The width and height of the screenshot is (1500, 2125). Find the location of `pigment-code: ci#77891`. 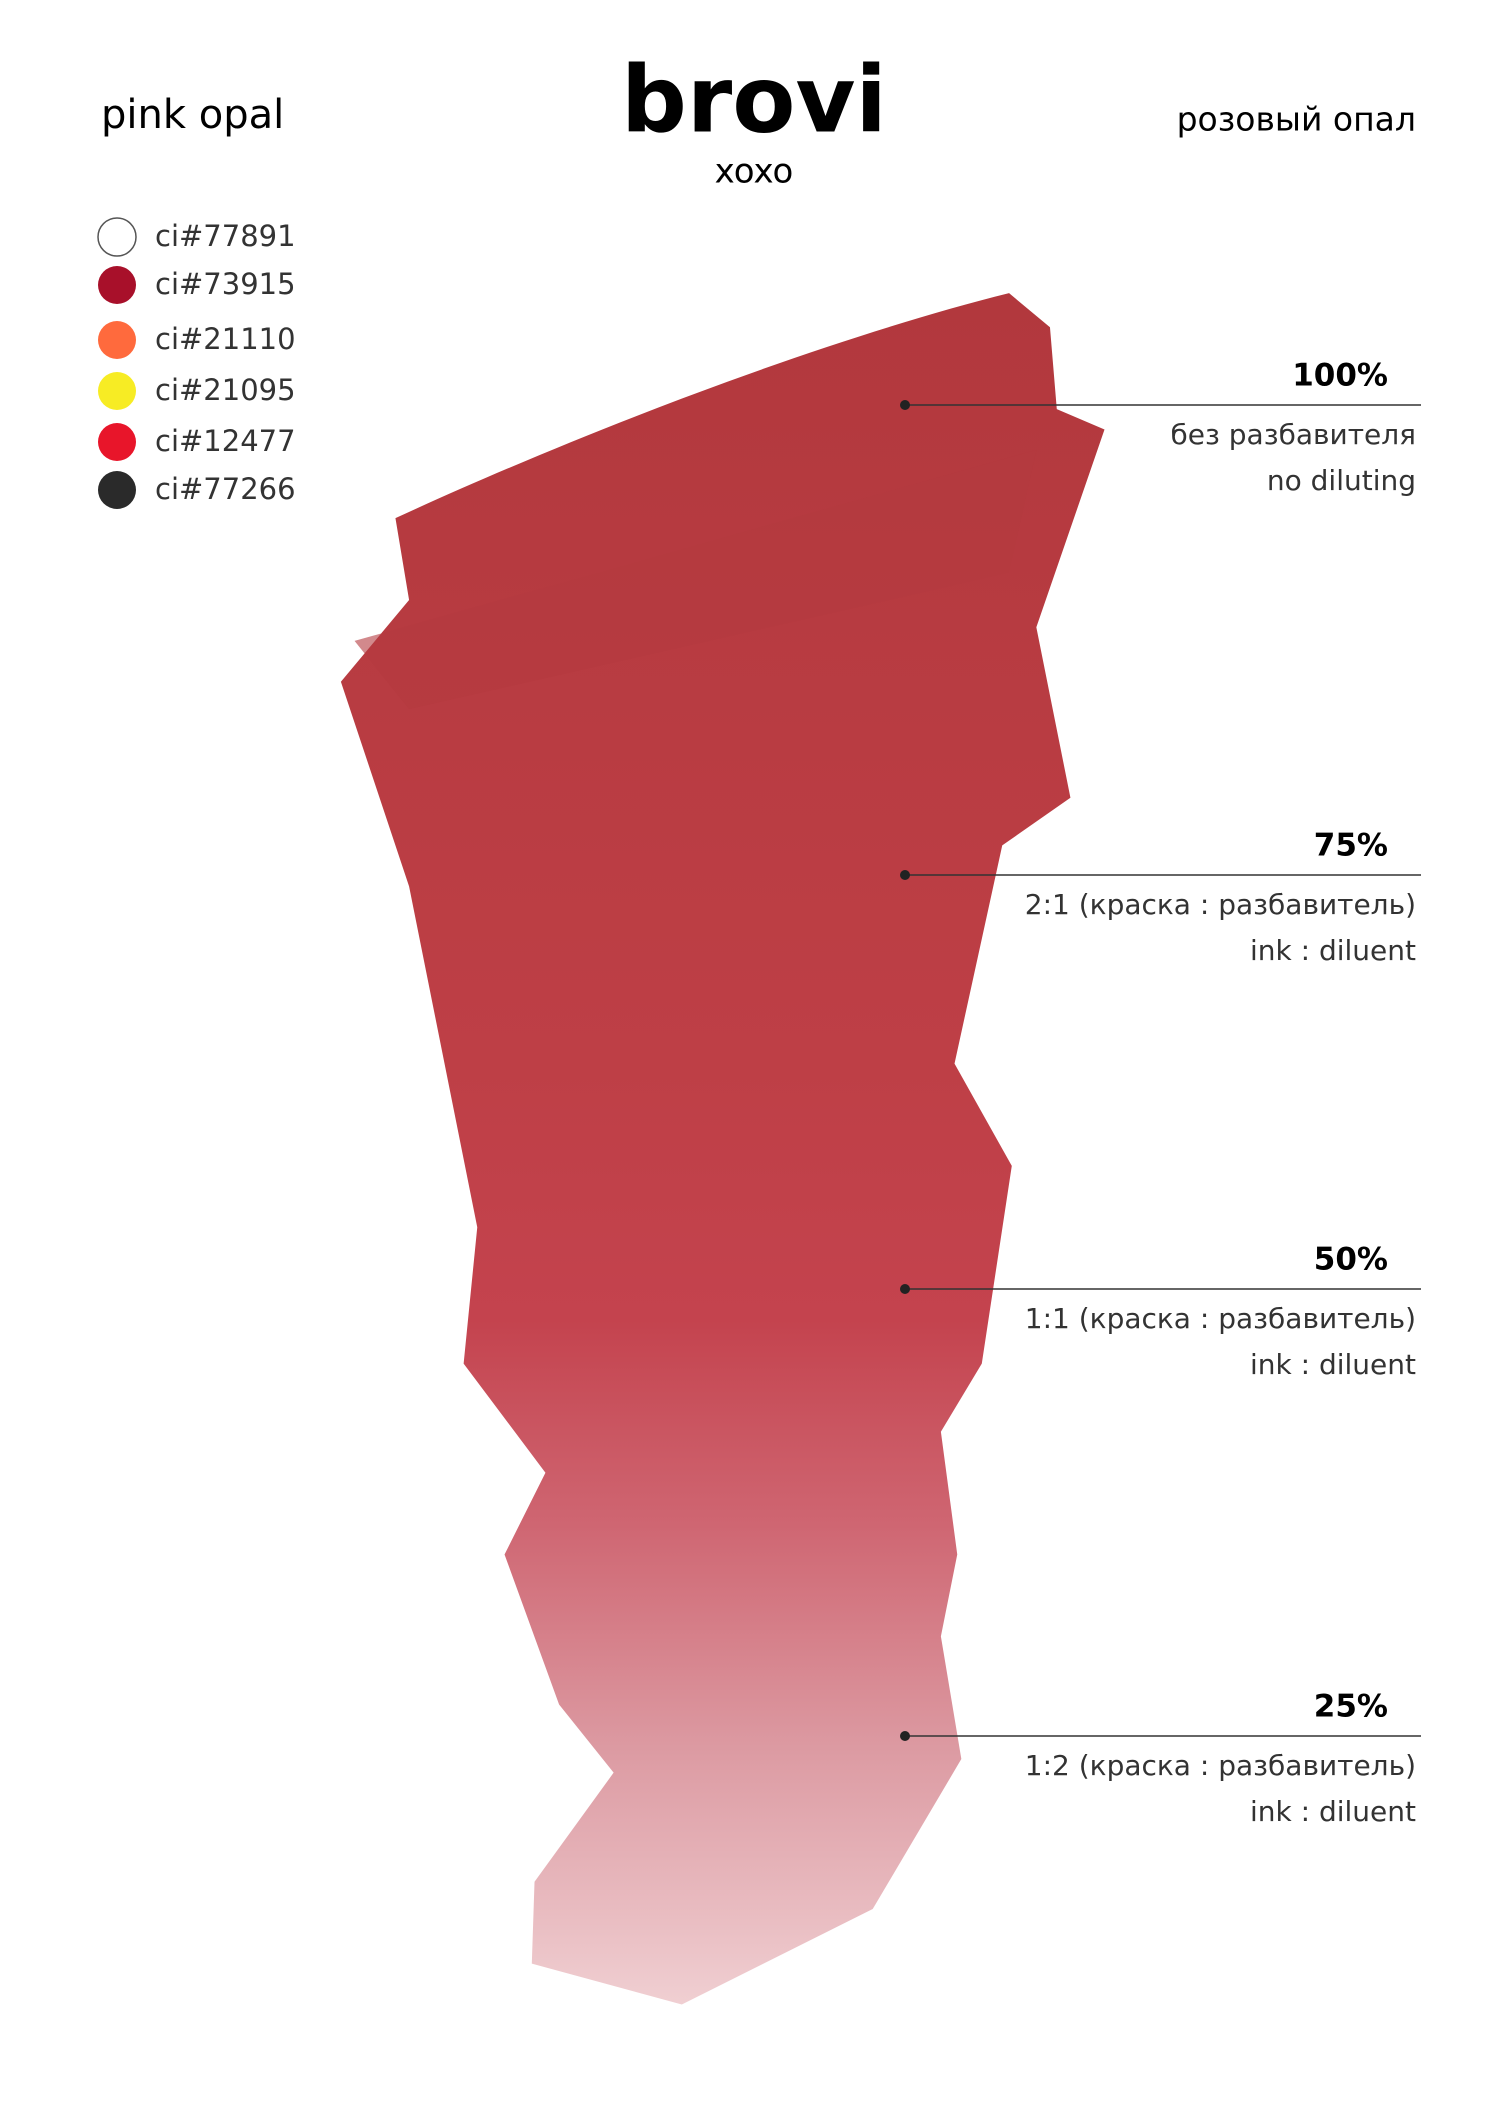

pigment-code: ci#77891 is located at coordinates (225, 236).